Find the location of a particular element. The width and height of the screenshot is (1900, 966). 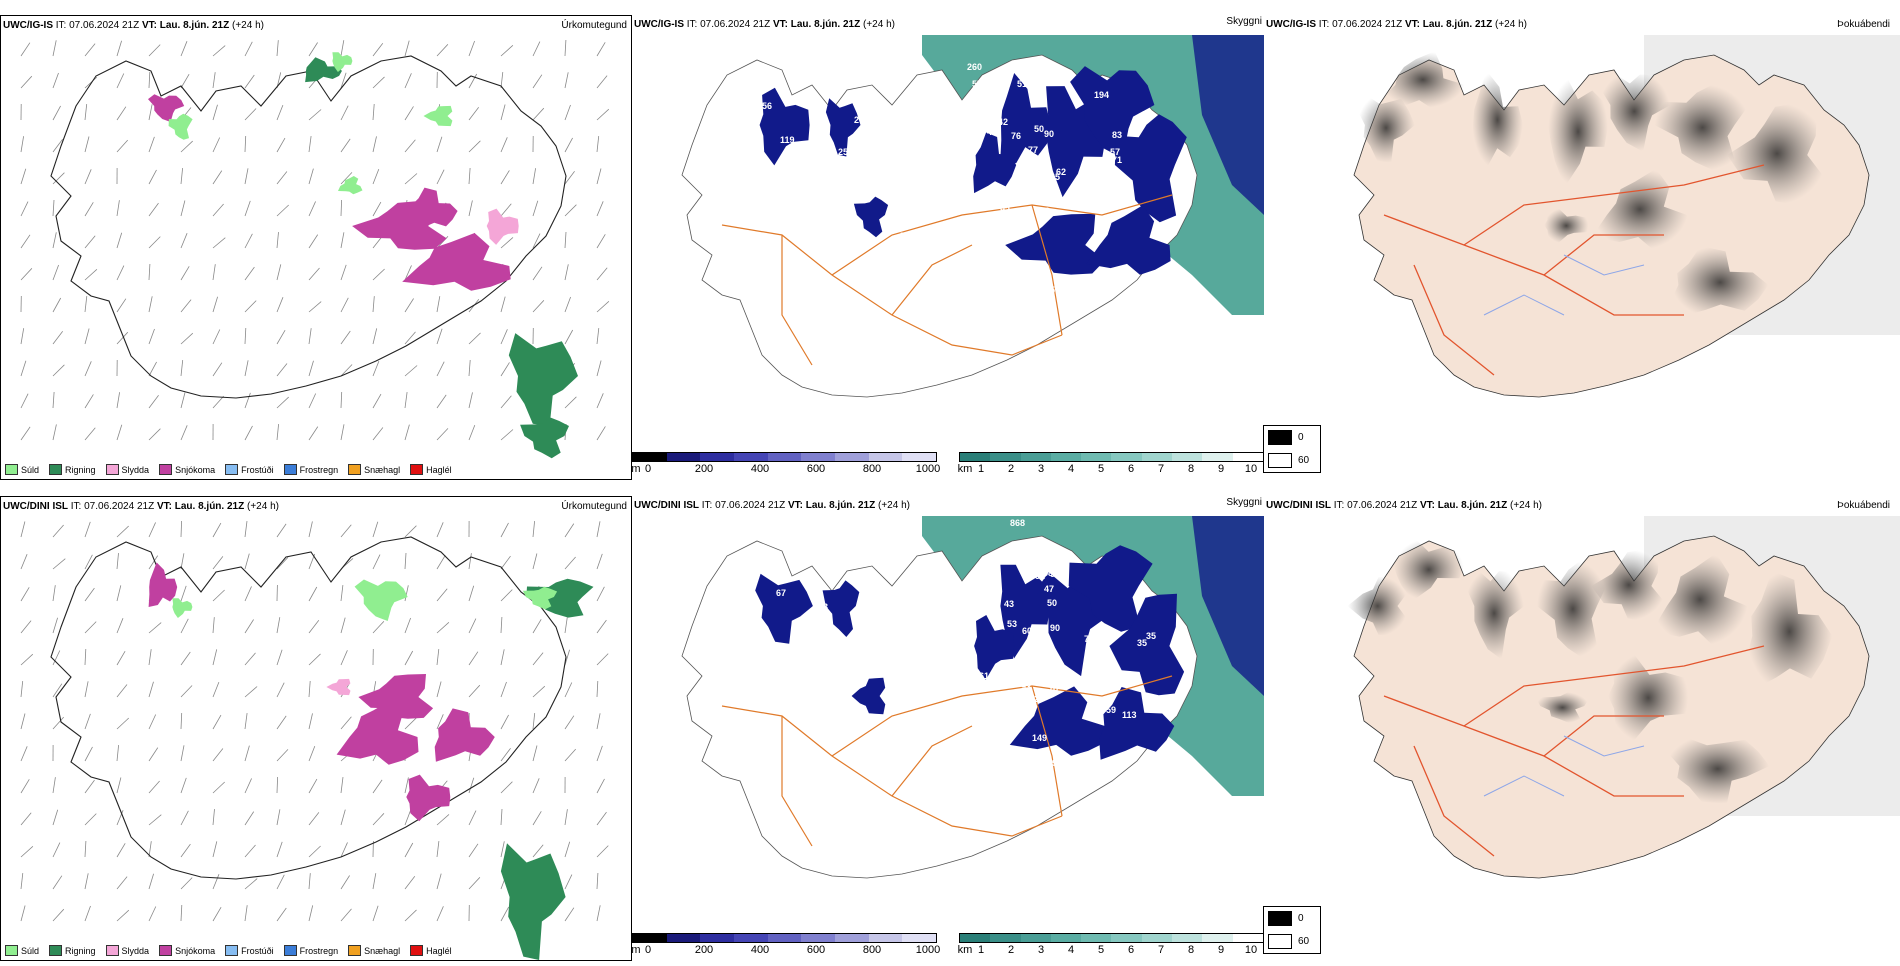

cloud-base-value: 108 is located at coordinates (959, 265).